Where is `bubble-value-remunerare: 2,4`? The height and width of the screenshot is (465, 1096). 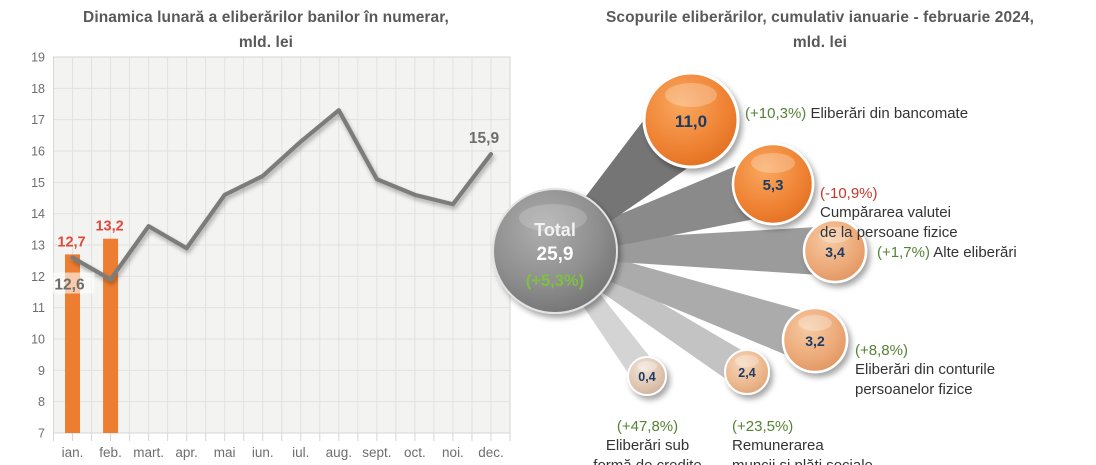 bubble-value-remunerare: 2,4 is located at coordinates (746, 373).